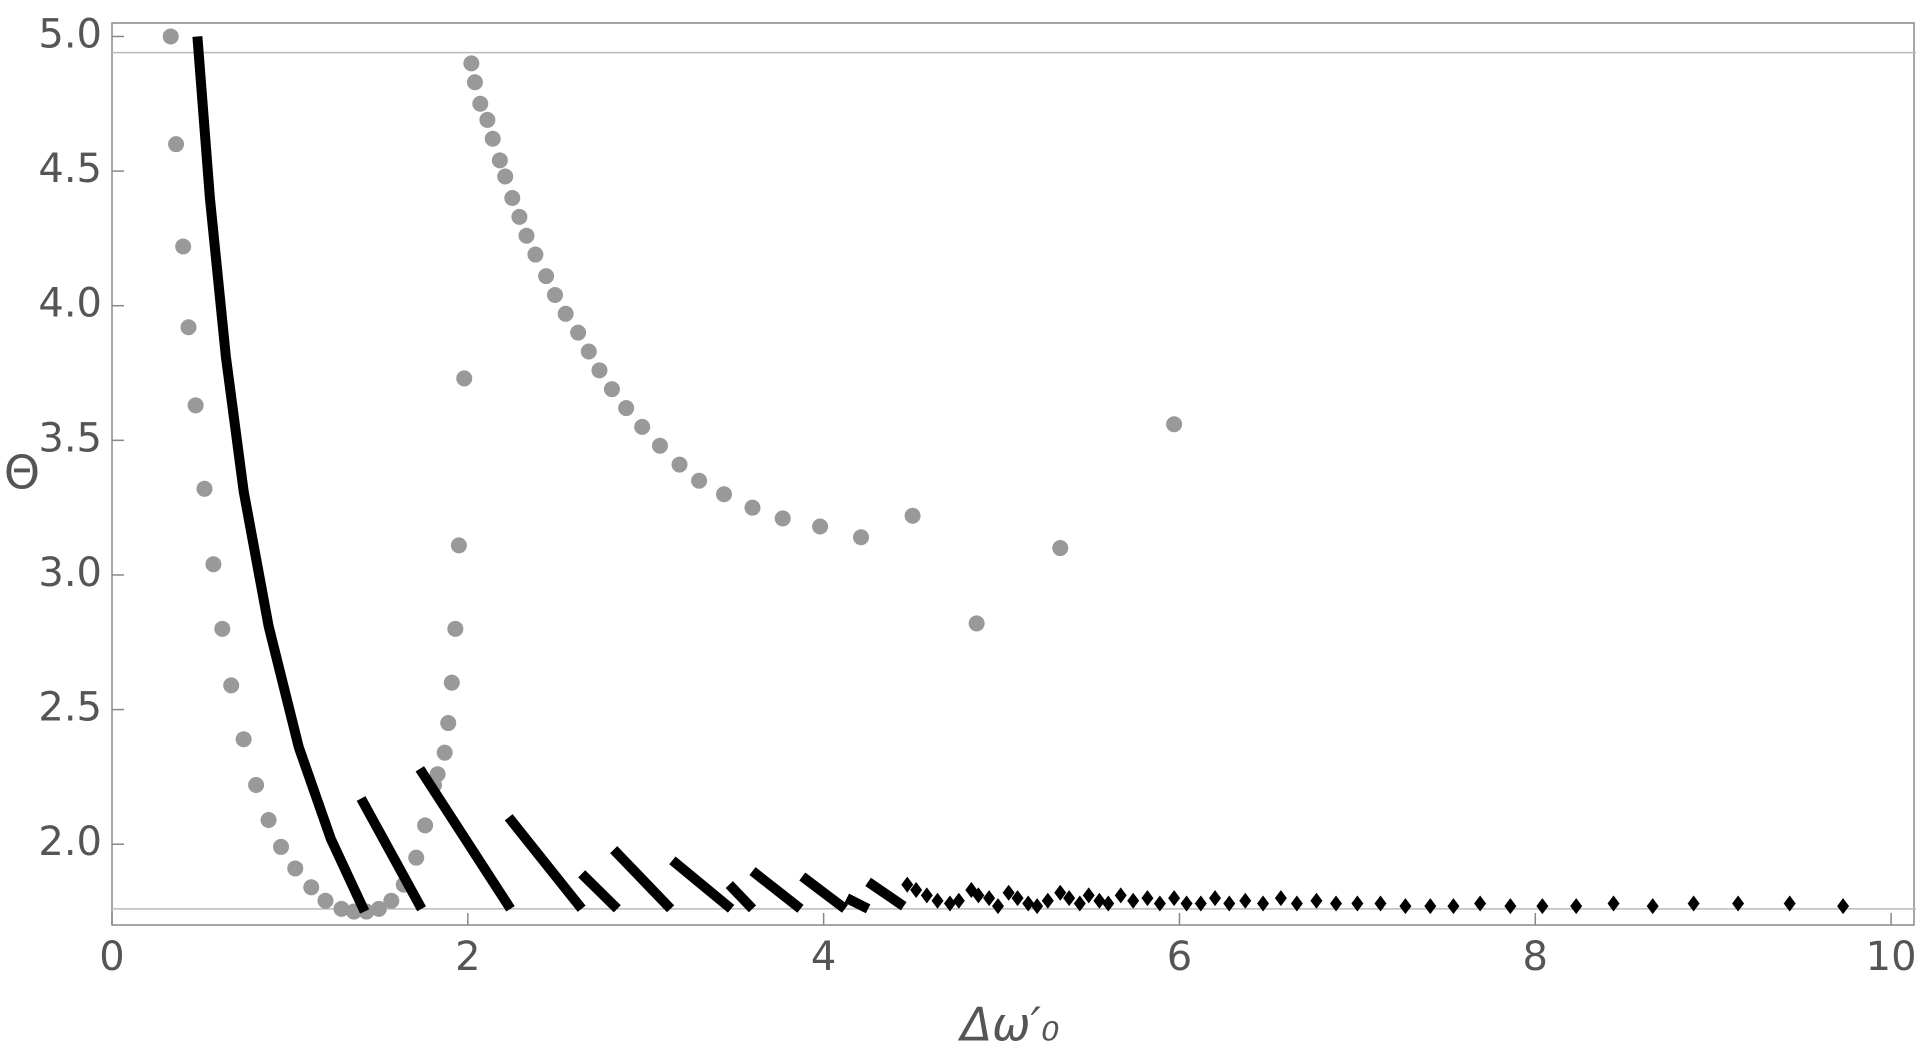 This screenshot has width=1920, height=1059. Describe the element at coordinates (111, 957) in the screenshot. I see `x-tick-label: 0` at that location.